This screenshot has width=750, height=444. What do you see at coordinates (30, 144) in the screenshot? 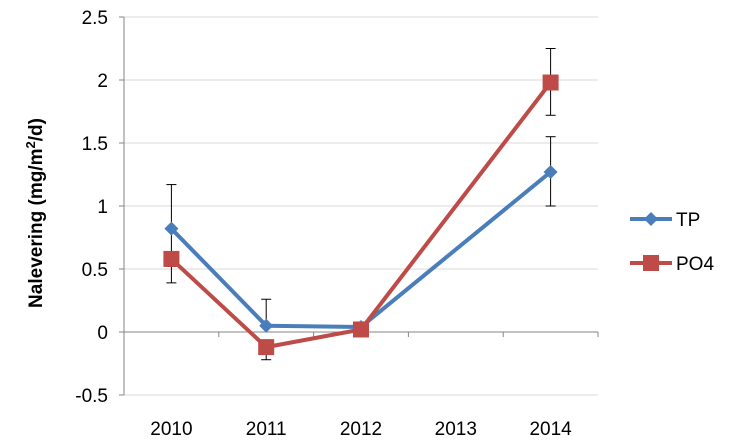
I see `y-axis-label-superscript: 2` at bounding box center [30, 144].